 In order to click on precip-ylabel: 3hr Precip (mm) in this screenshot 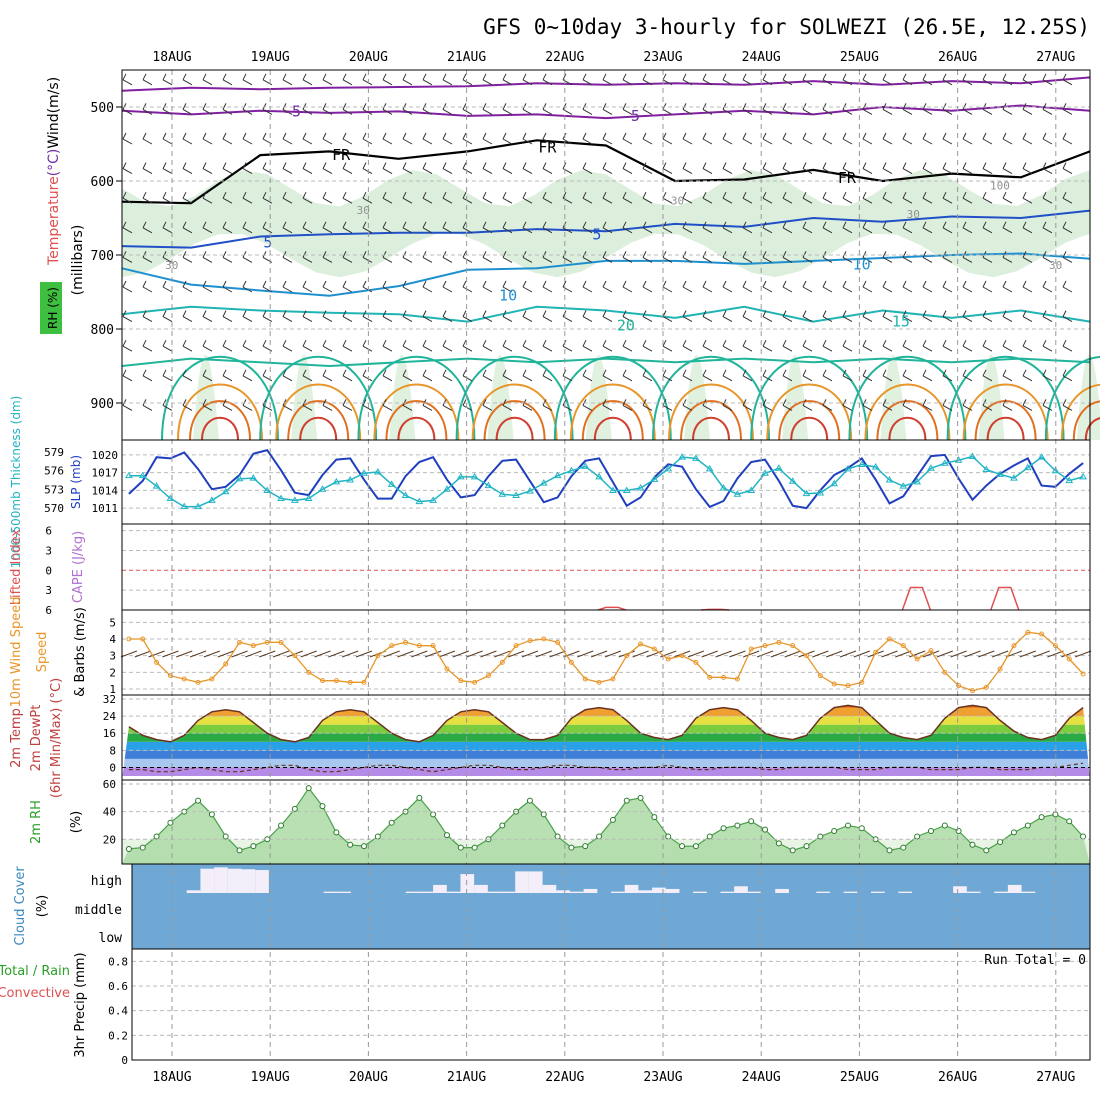, I will do `click(80, 1004)`.